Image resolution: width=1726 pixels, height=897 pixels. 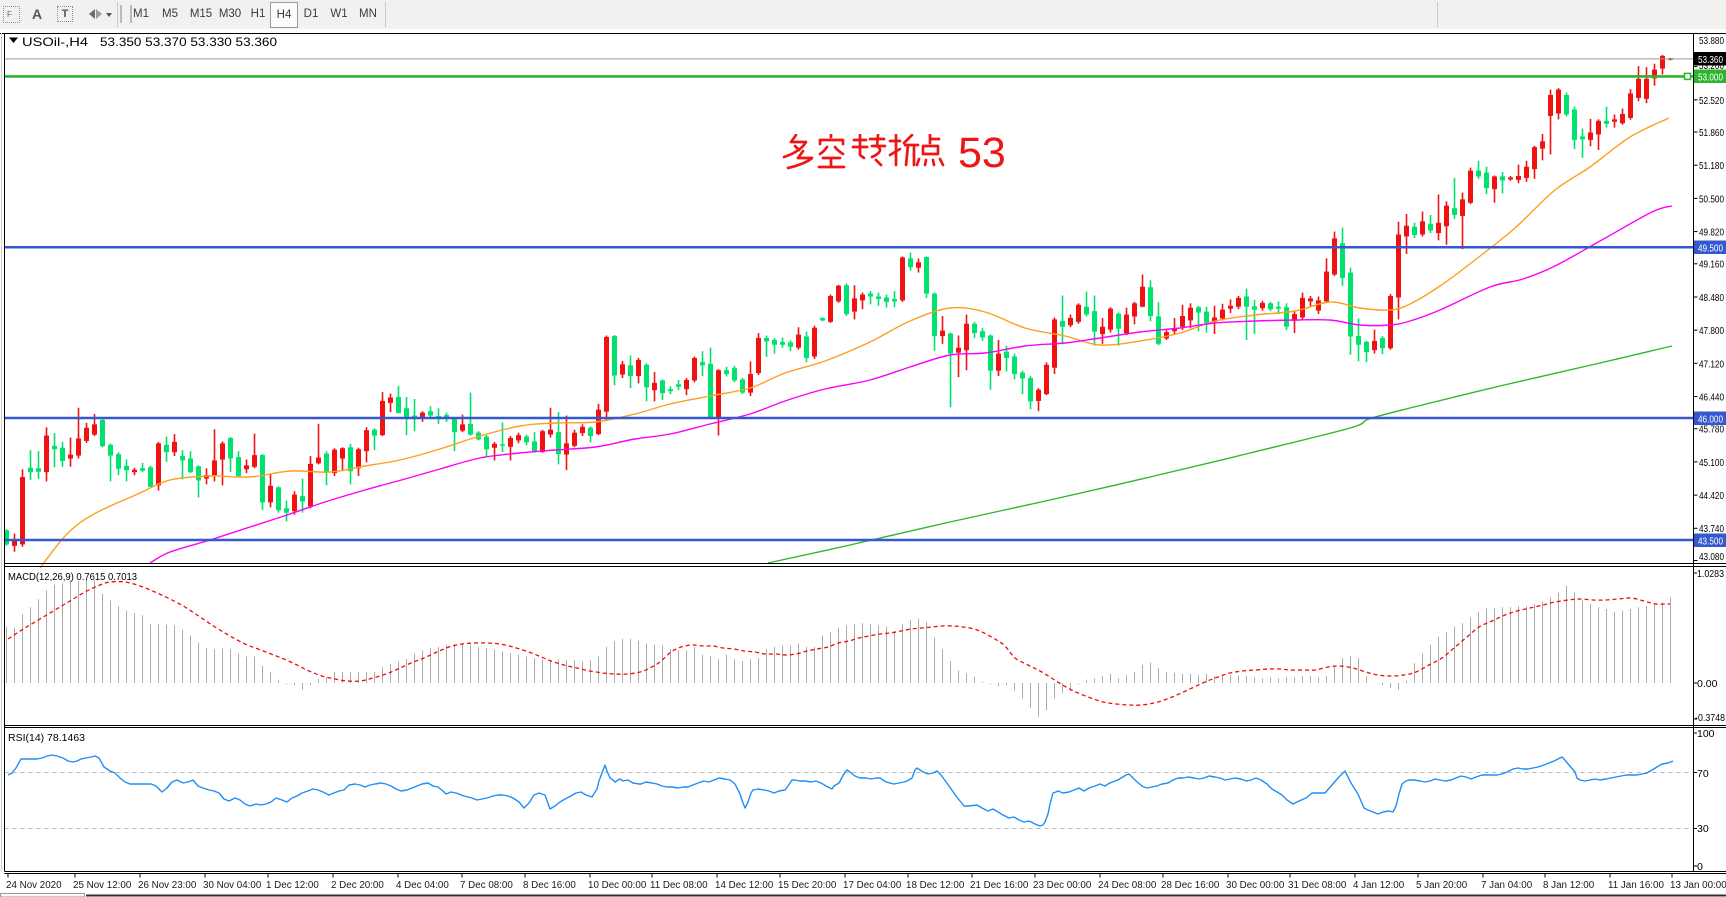 What do you see at coordinates (1711, 557) in the screenshot?
I see `svg-text: 43.080` at bounding box center [1711, 557].